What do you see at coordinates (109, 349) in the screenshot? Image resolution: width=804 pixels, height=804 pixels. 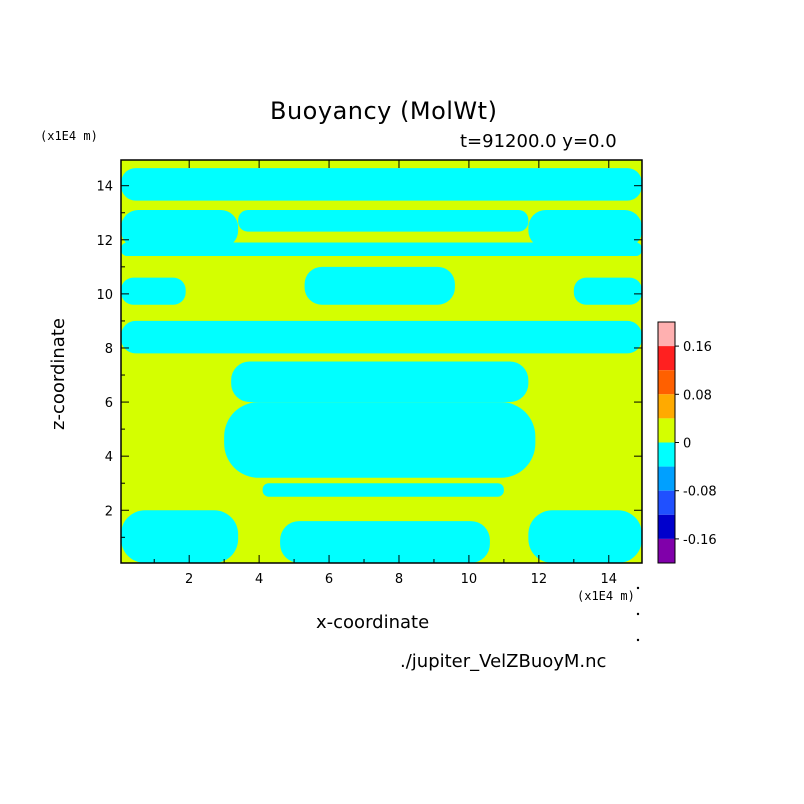 I see `y-tick-label: 8` at bounding box center [109, 349].